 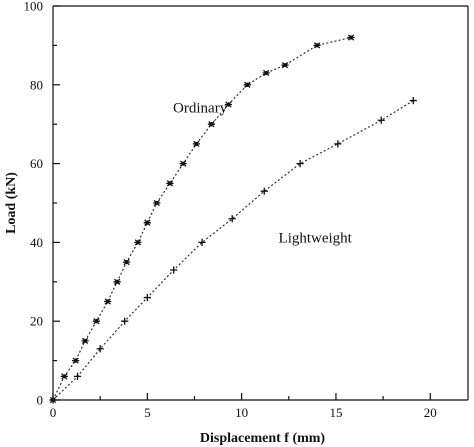 What do you see at coordinates (147, 412) in the screenshot?
I see `x-tick-label: 5` at bounding box center [147, 412].